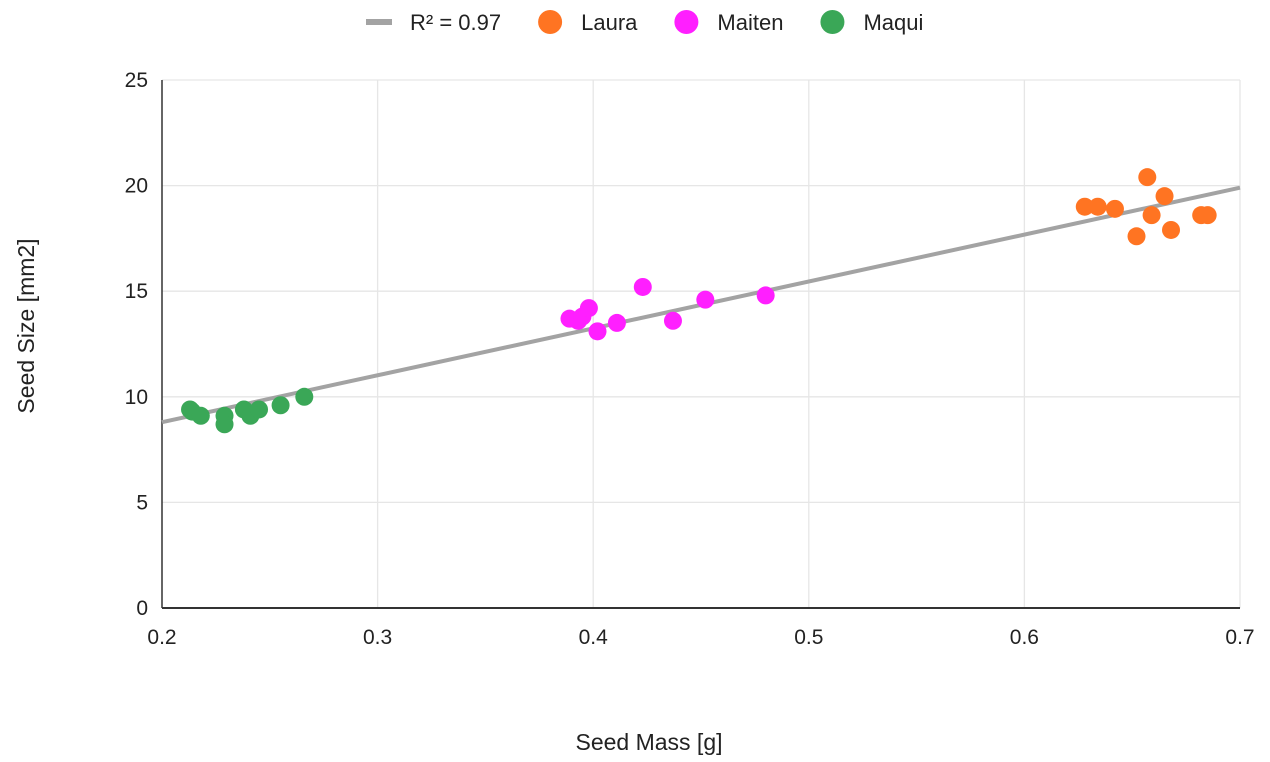 Image resolution: width=1270 pixels, height=762 pixels. What do you see at coordinates (667, 309) in the screenshot?
I see `series-maiten` at bounding box center [667, 309].